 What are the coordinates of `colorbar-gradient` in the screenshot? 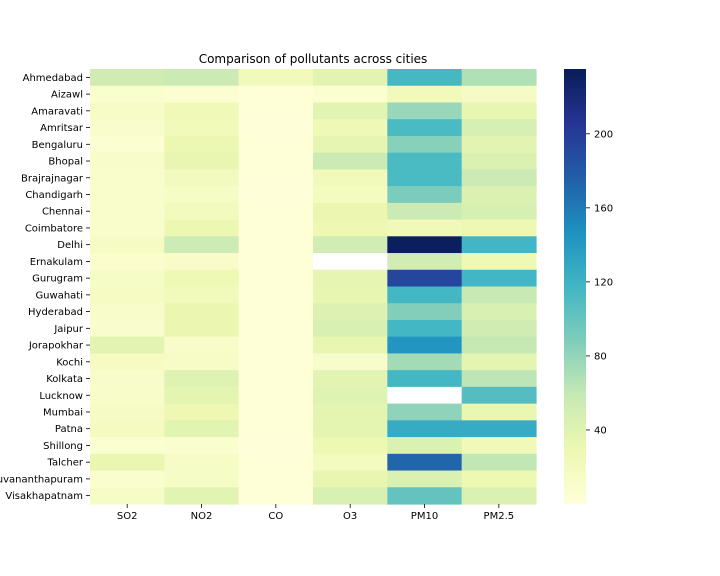 It's located at (575, 286).